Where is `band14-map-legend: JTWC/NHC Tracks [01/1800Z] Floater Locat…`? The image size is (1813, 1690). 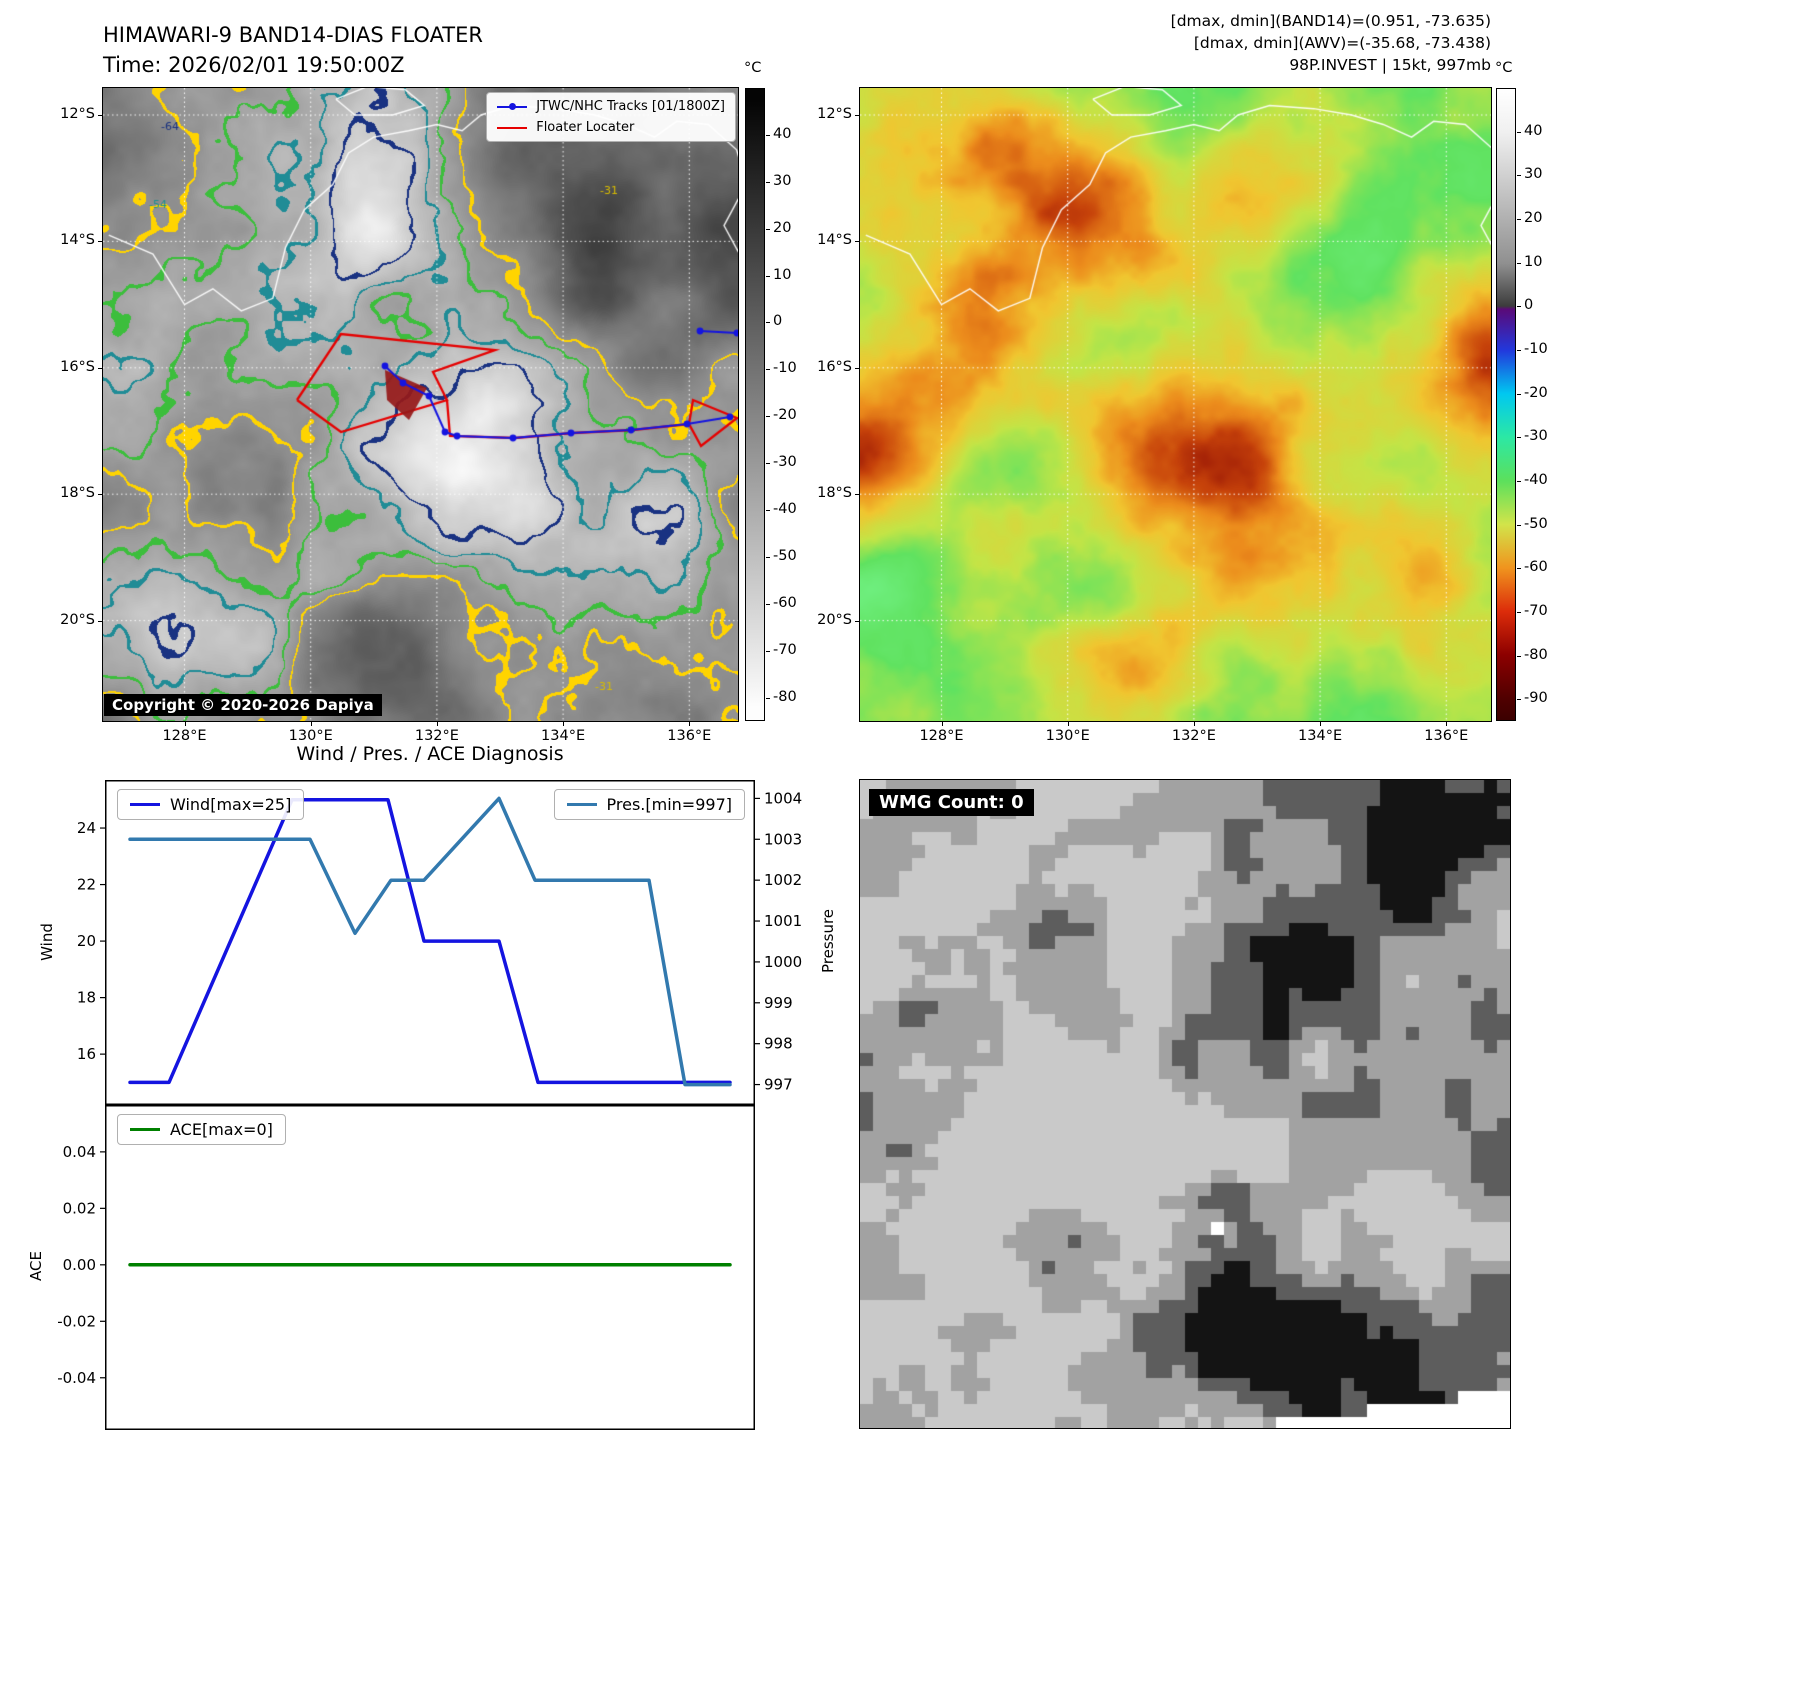
band14-map-legend: JTWC/NHC Tracks [01/1800Z] Floater Locat… is located at coordinates (611, 117).